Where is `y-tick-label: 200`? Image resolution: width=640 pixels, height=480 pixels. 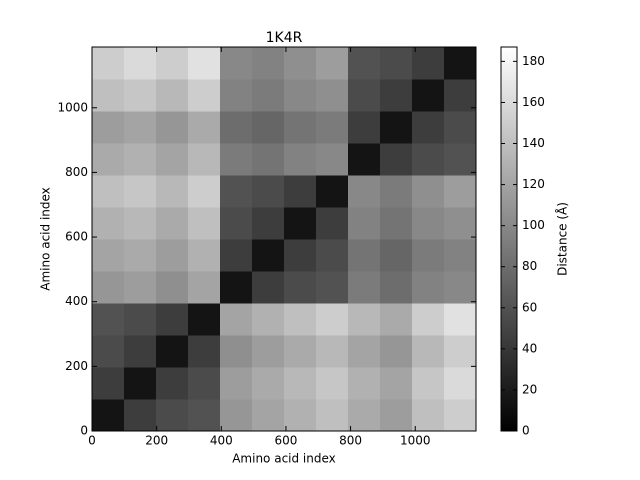 y-tick-label: 200 is located at coordinates (76, 366).